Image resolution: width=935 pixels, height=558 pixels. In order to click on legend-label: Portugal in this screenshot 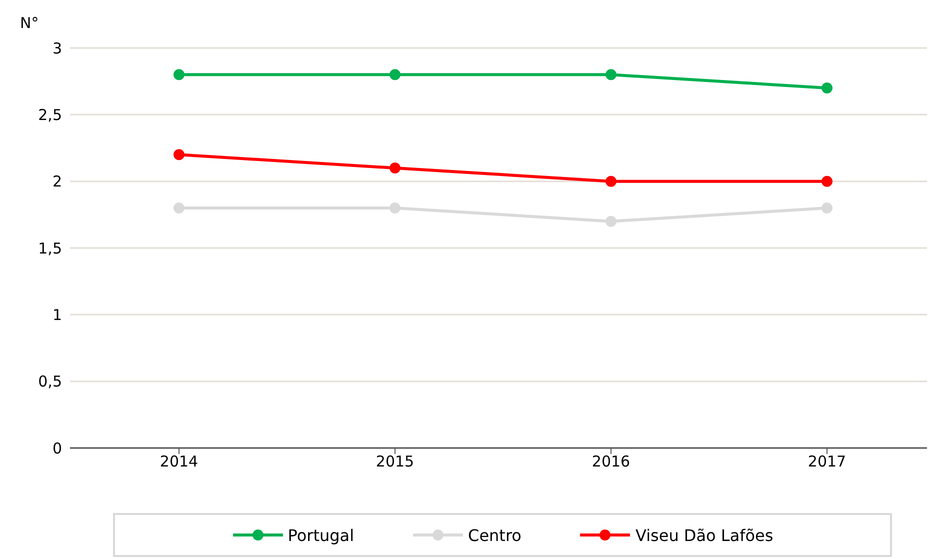, I will do `click(321, 535)`.